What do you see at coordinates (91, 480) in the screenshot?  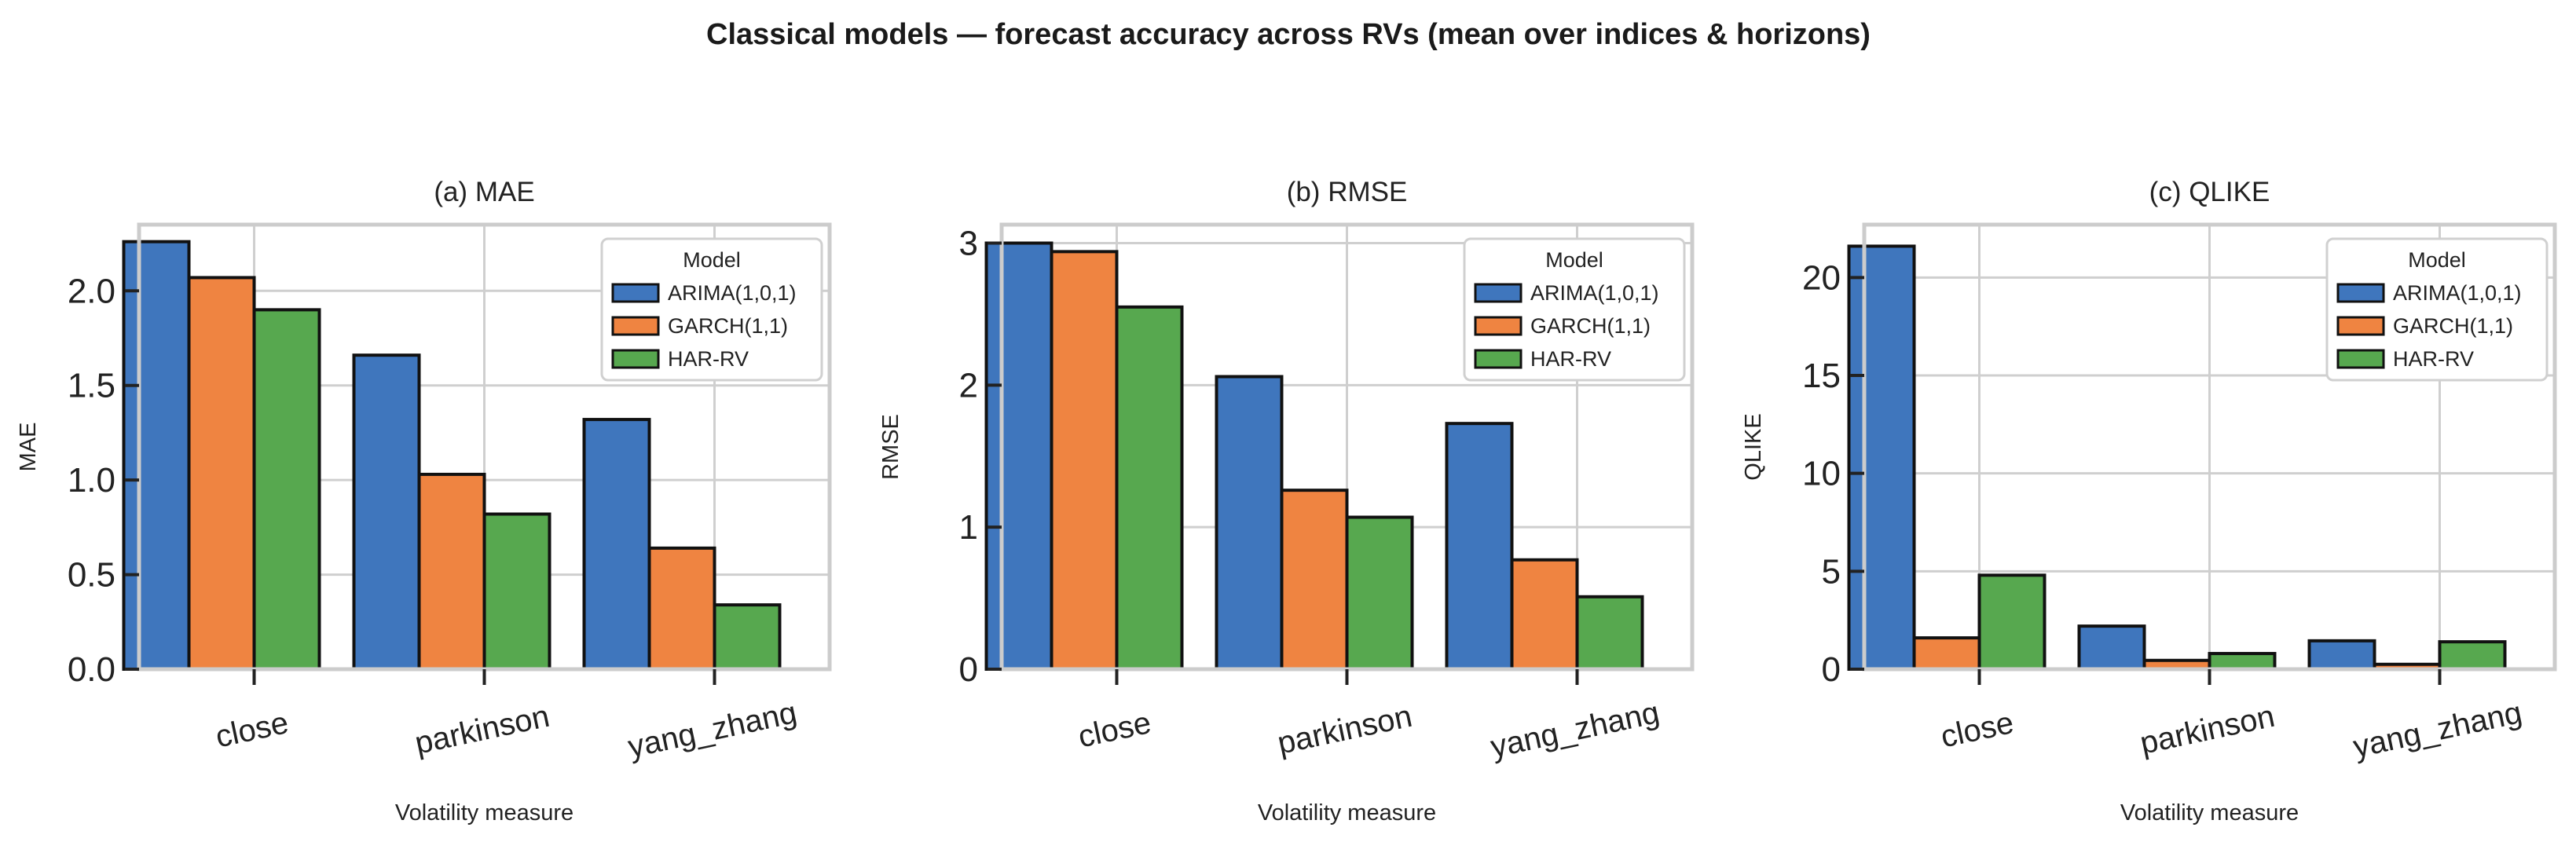 I see `y-tick-label: 1.0` at bounding box center [91, 480].